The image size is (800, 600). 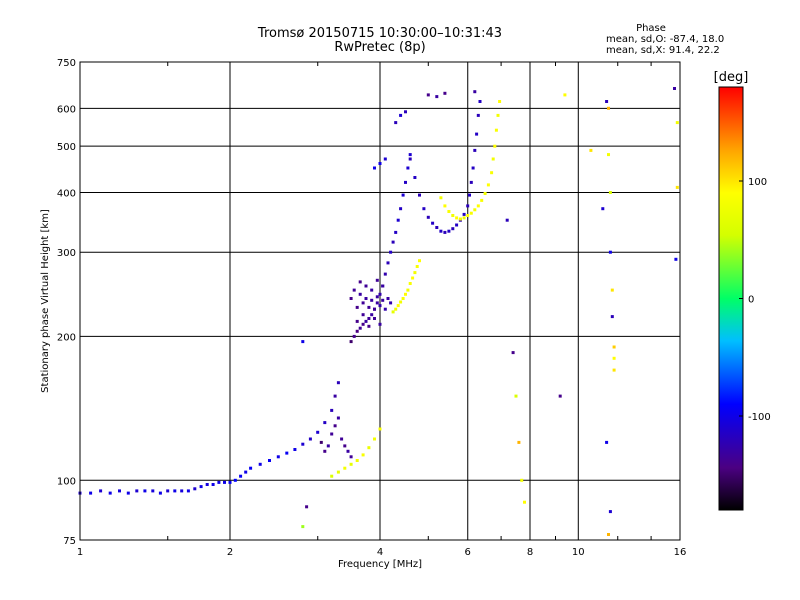 I want to click on y-axis-label: Stationary phase Virtual Height [km], so click(x=45, y=301).